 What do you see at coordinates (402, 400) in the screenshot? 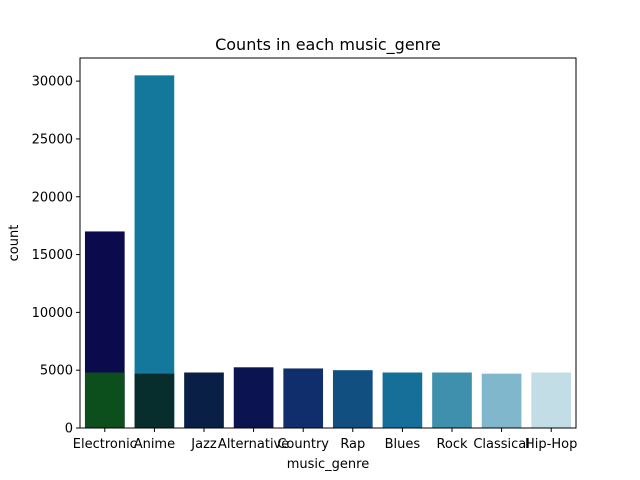
I see `bar-blues-lower` at bounding box center [402, 400].